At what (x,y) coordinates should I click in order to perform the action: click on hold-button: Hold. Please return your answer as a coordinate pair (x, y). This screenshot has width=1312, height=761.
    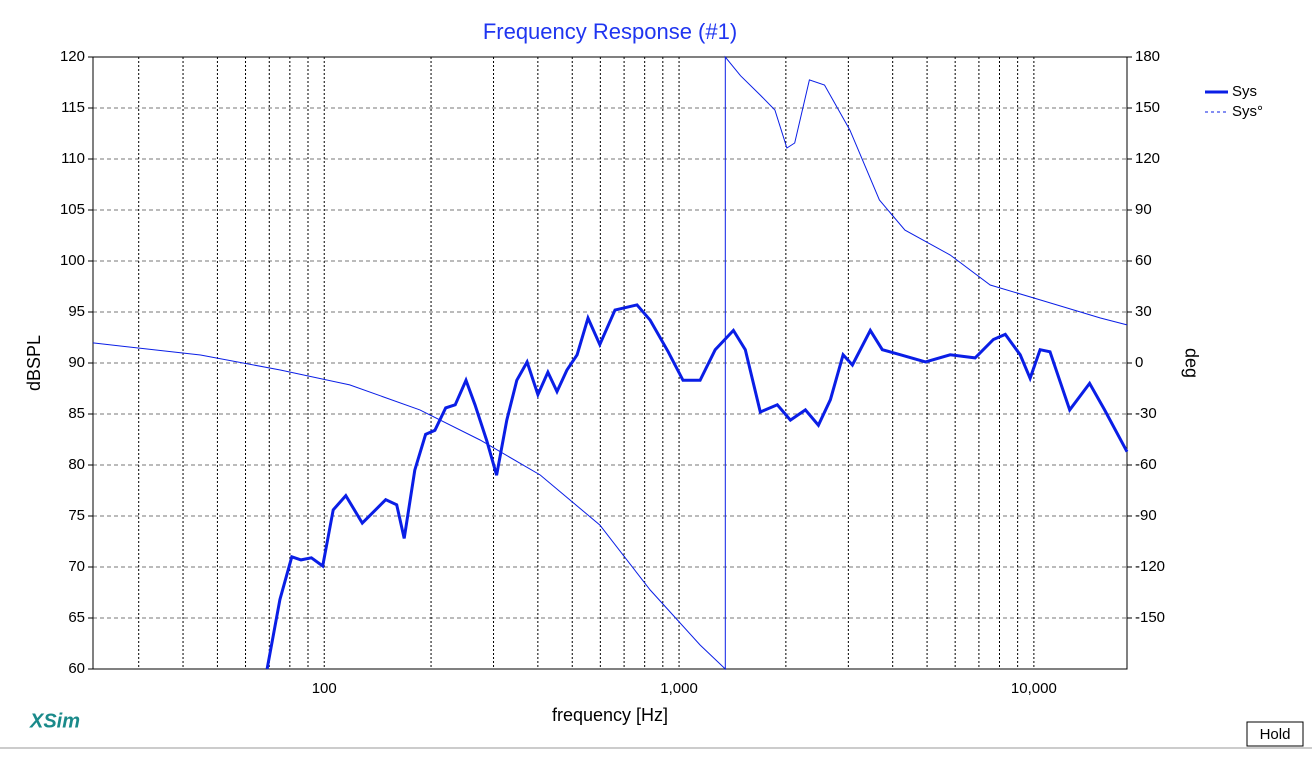
    Looking at the image, I should click on (1275, 734).